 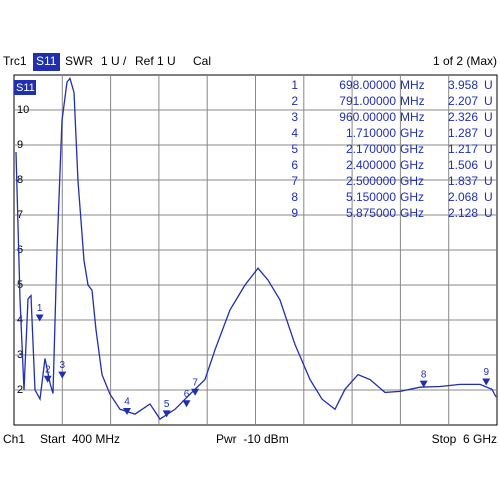 What do you see at coordinates (195, 382) in the screenshot?
I see `marker-label: 7` at bounding box center [195, 382].